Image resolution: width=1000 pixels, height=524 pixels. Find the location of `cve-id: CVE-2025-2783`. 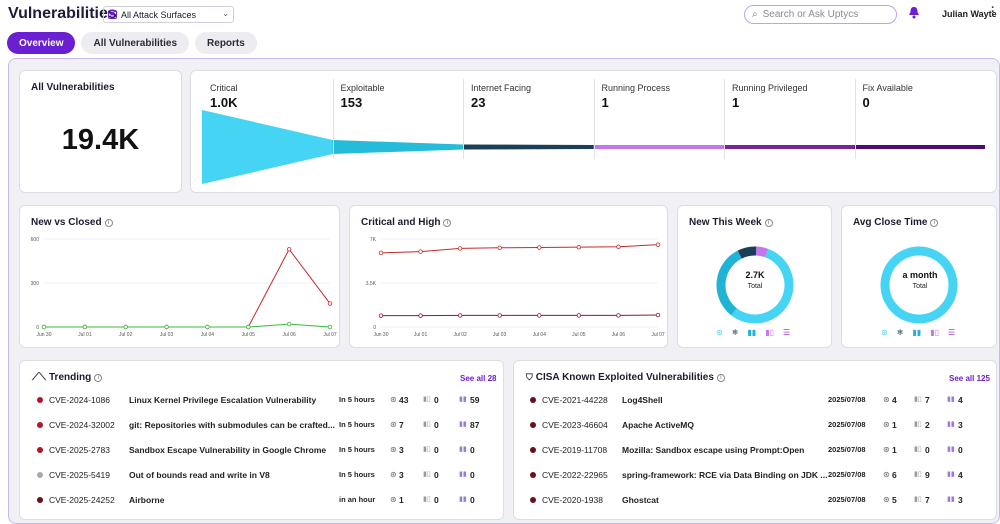

cve-id: CVE-2025-2783 is located at coordinates (79, 450).